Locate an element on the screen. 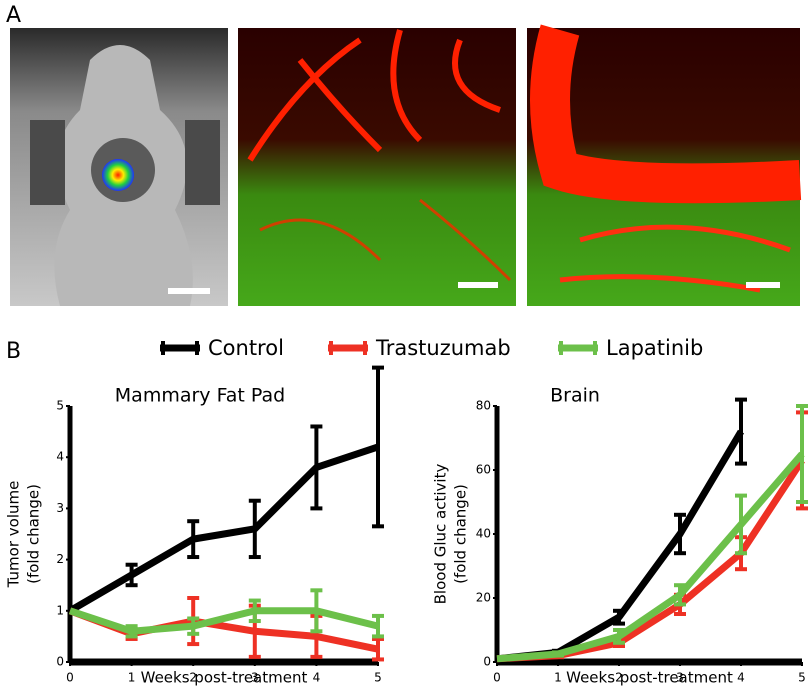 The image size is (810, 692). y-tick-label: 5 is located at coordinates (60, 406).